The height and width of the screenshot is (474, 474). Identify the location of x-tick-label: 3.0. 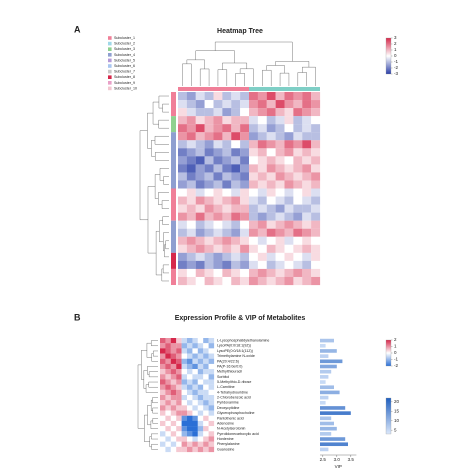
(337, 459).